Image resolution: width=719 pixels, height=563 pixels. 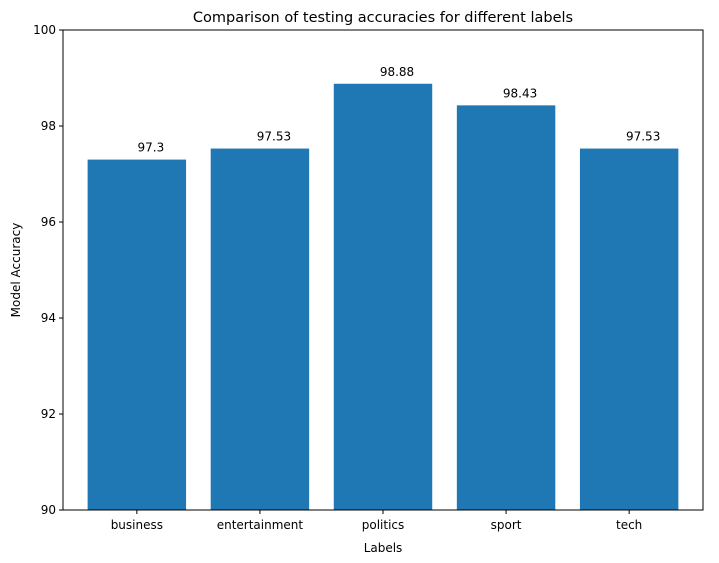 I want to click on y-axis-label: Model Accuracy, so click(x=16, y=270).